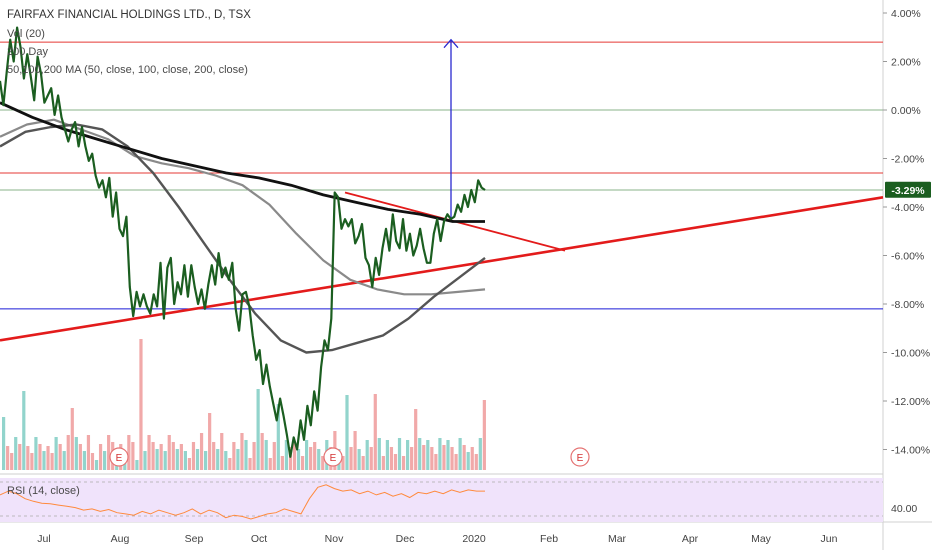 The height and width of the screenshot is (550, 932). What do you see at coordinates (829, 539) in the screenshot?
I see `x-tick-label: Jun` at bounding box center [829, 539].